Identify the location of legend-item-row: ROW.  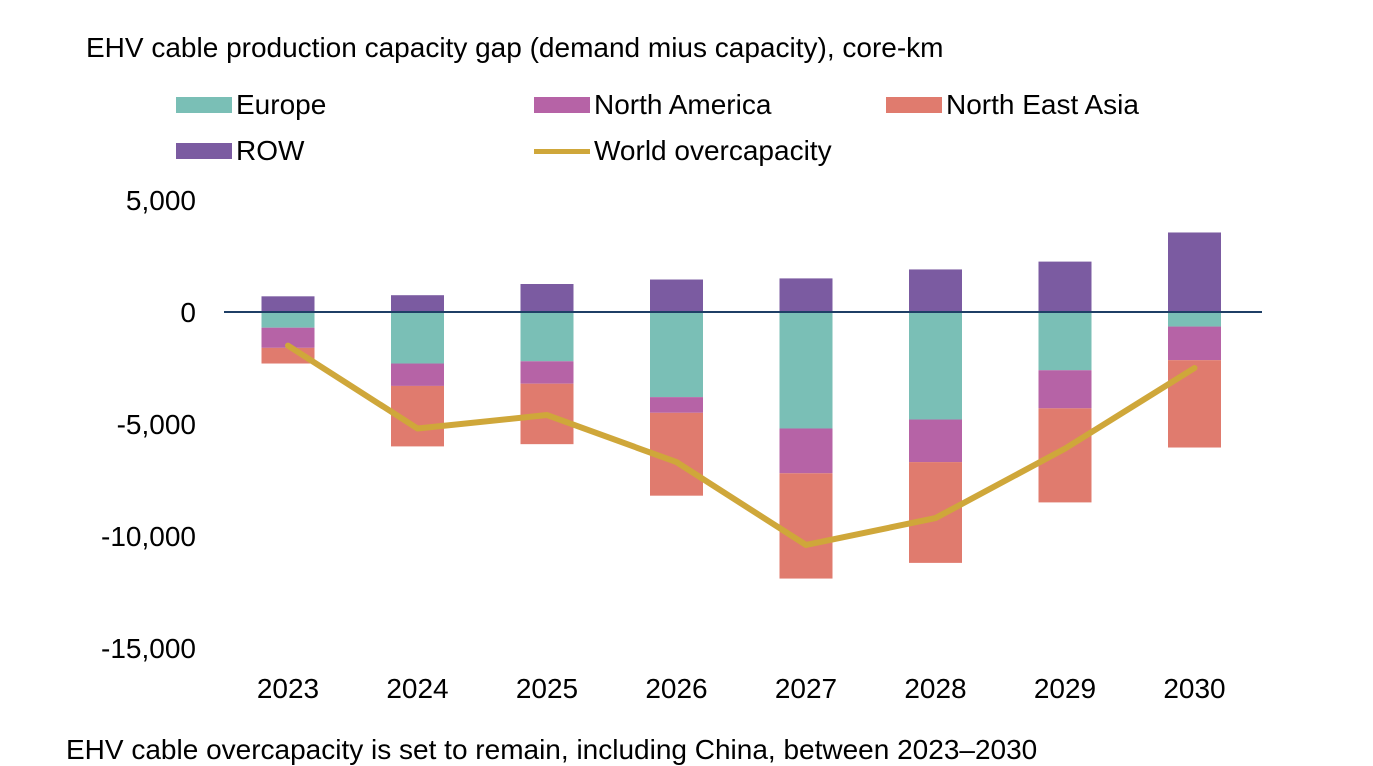
(240, 151).